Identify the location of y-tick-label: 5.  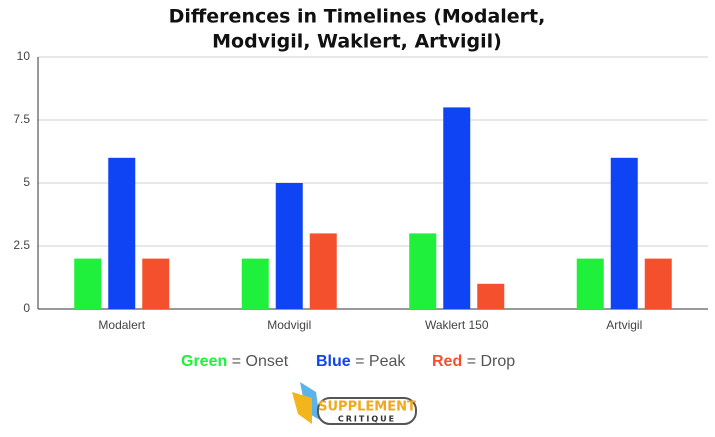
(26, 182).